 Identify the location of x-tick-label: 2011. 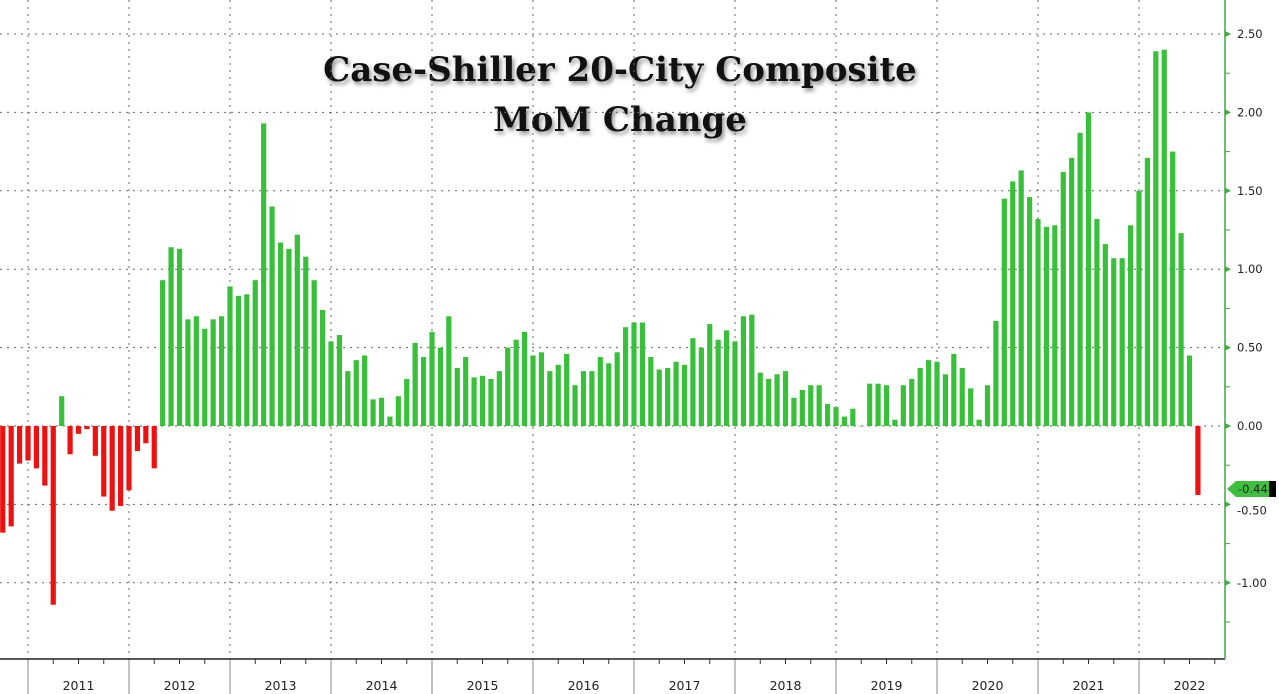
(79, 685).